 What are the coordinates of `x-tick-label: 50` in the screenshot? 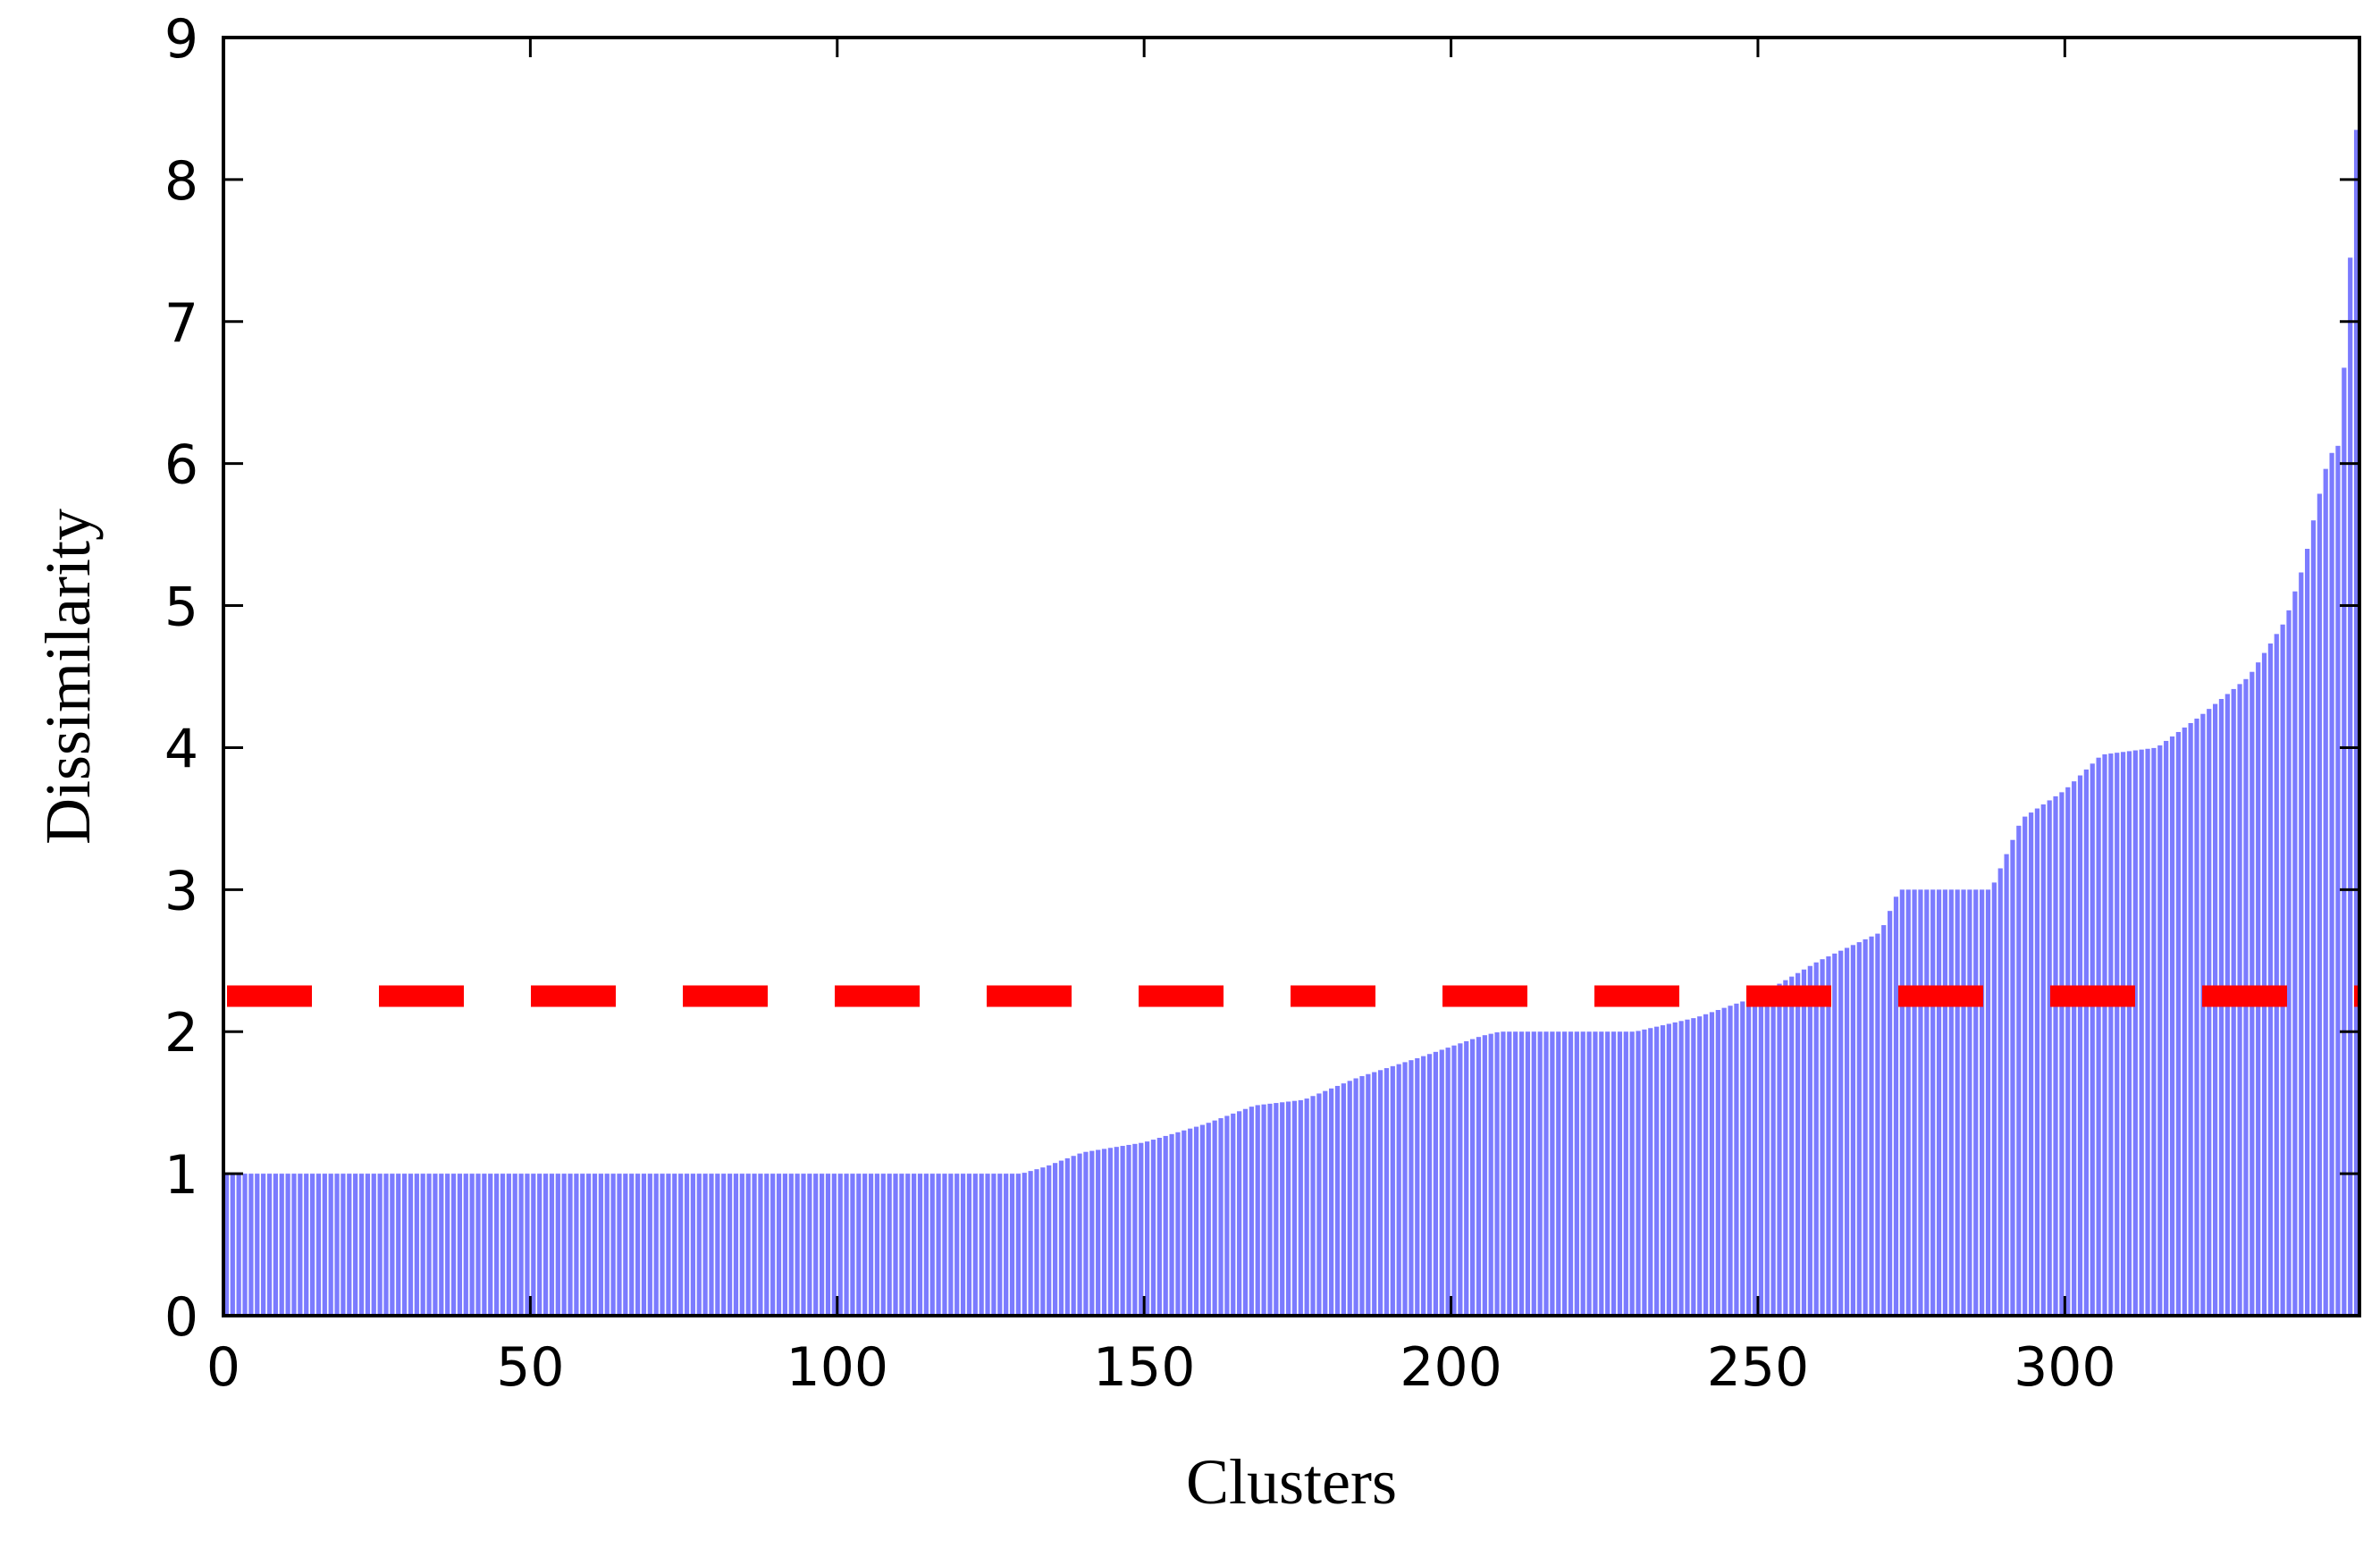 It's located at (530, 1367).